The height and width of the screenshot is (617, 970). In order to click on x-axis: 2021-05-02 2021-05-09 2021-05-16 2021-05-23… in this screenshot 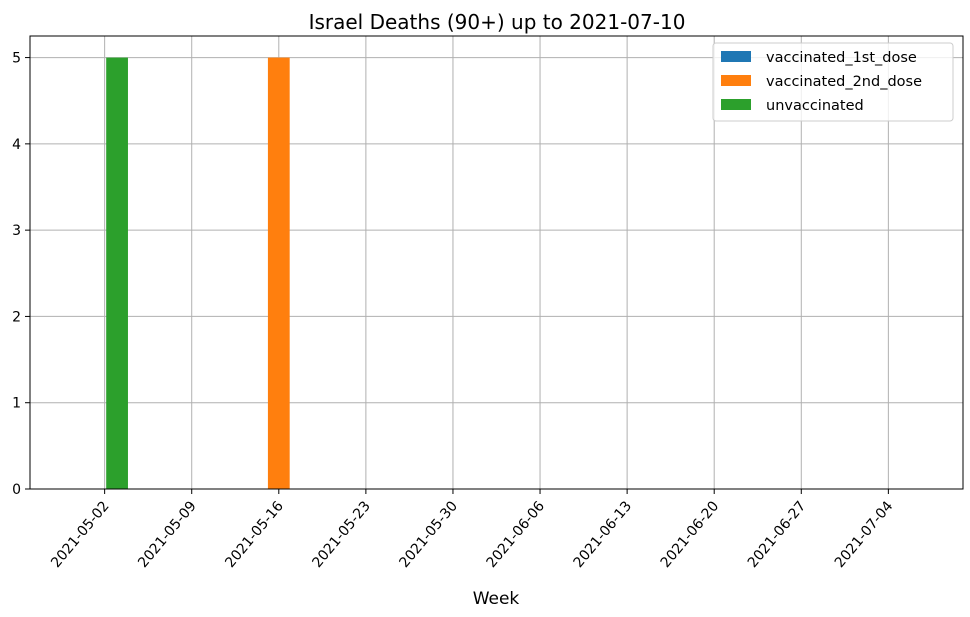, I will do `click(472, 530)`.